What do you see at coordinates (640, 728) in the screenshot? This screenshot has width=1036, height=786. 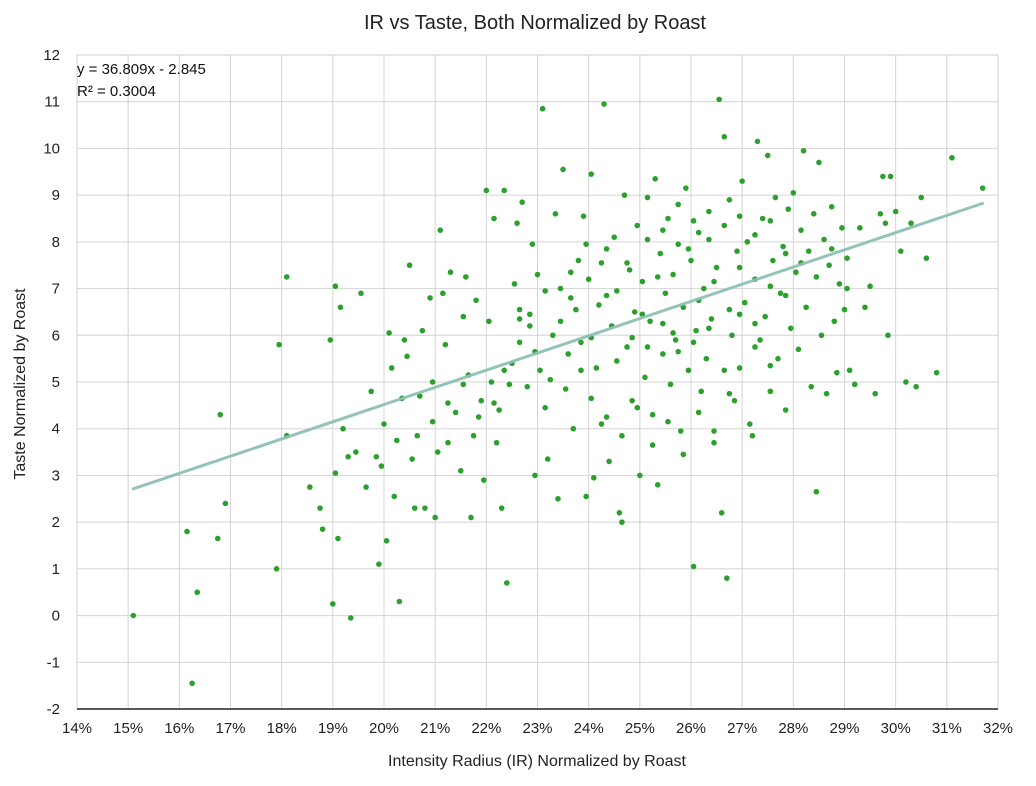 I see `x-tick-label: 25%` at bounding box center [640, 728].